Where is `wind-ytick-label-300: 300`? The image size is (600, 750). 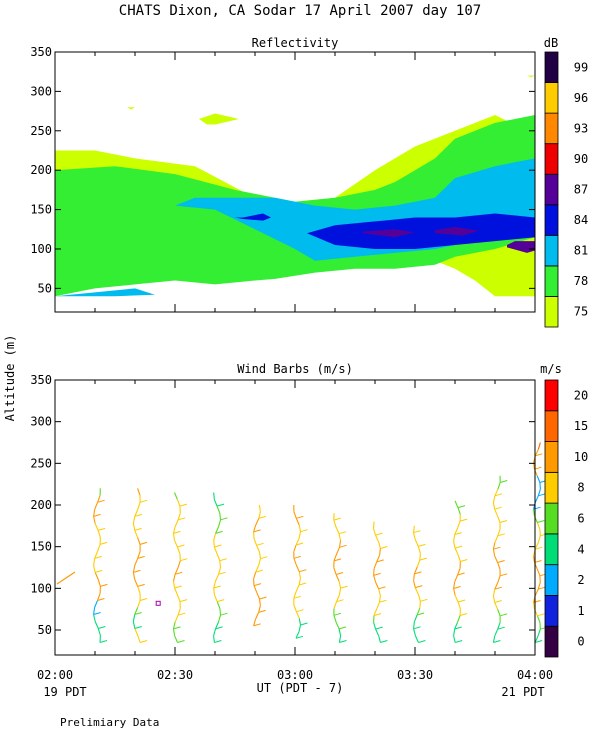 wind-ytick-label-300: 300 is located at coordinates (41, 422).